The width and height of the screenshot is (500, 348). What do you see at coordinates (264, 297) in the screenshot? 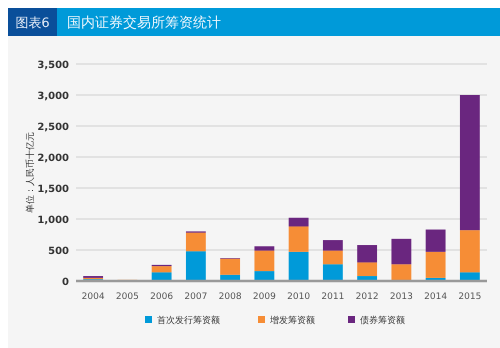
I see `x-tick-label: 2009` at bounding box center [264, 297].